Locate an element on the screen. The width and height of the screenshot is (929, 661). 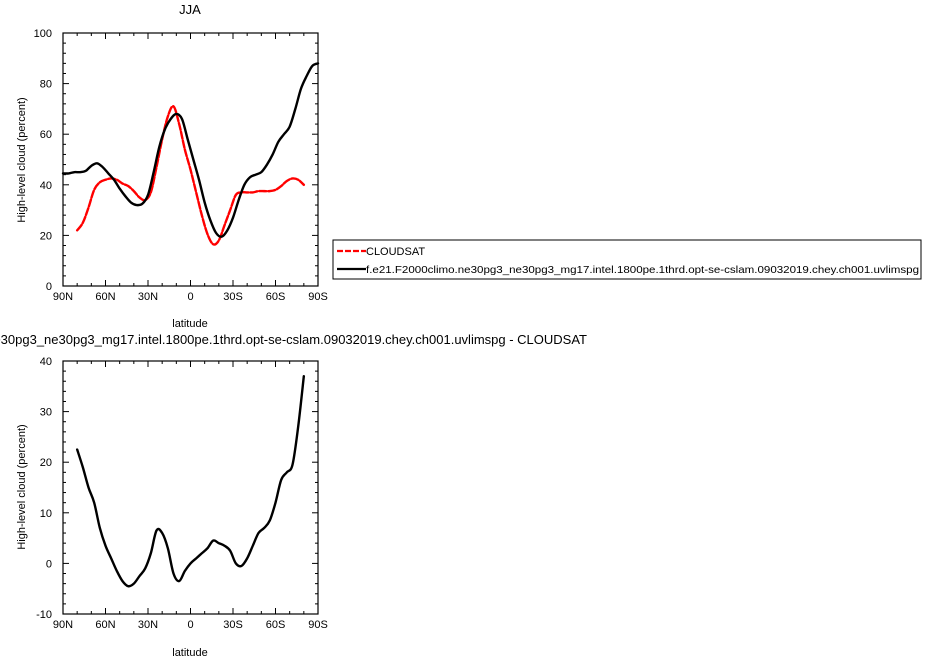
top-y-tick-label: 40 is located at coordinates (46, 186).